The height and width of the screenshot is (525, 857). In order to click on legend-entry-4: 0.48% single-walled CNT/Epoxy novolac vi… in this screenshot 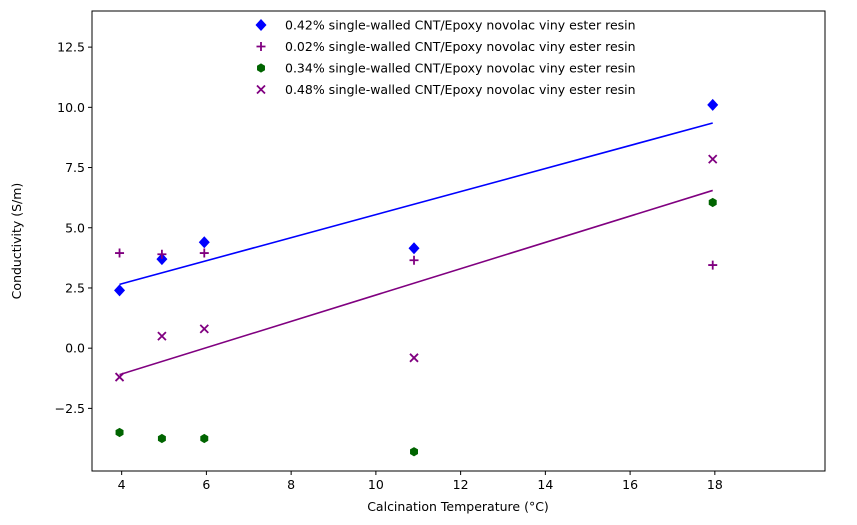, I will do `click(460, 89)`.